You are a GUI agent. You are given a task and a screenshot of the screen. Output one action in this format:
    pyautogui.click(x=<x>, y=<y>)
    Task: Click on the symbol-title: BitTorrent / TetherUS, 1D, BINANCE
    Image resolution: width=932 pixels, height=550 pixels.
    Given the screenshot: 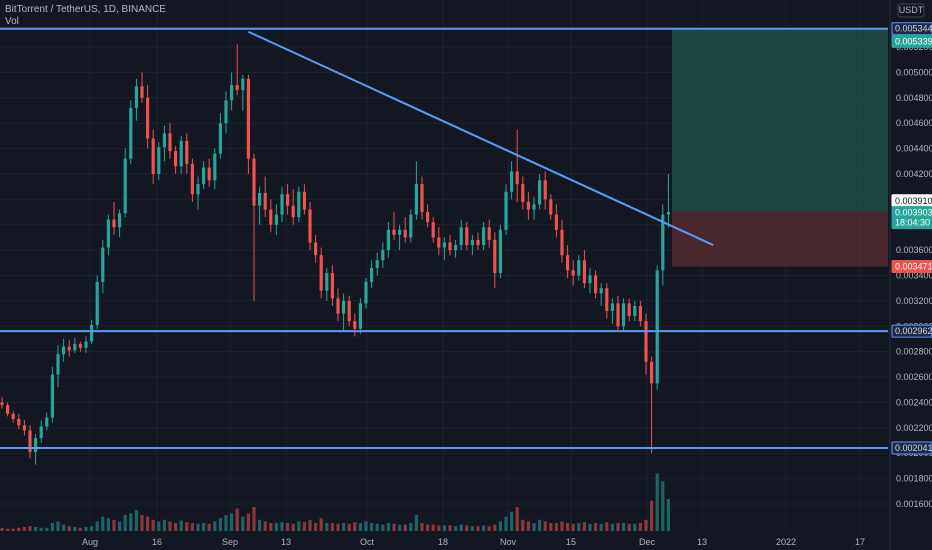 What is the action you would take?
    pyautogui.click(x=85, y=9)
    